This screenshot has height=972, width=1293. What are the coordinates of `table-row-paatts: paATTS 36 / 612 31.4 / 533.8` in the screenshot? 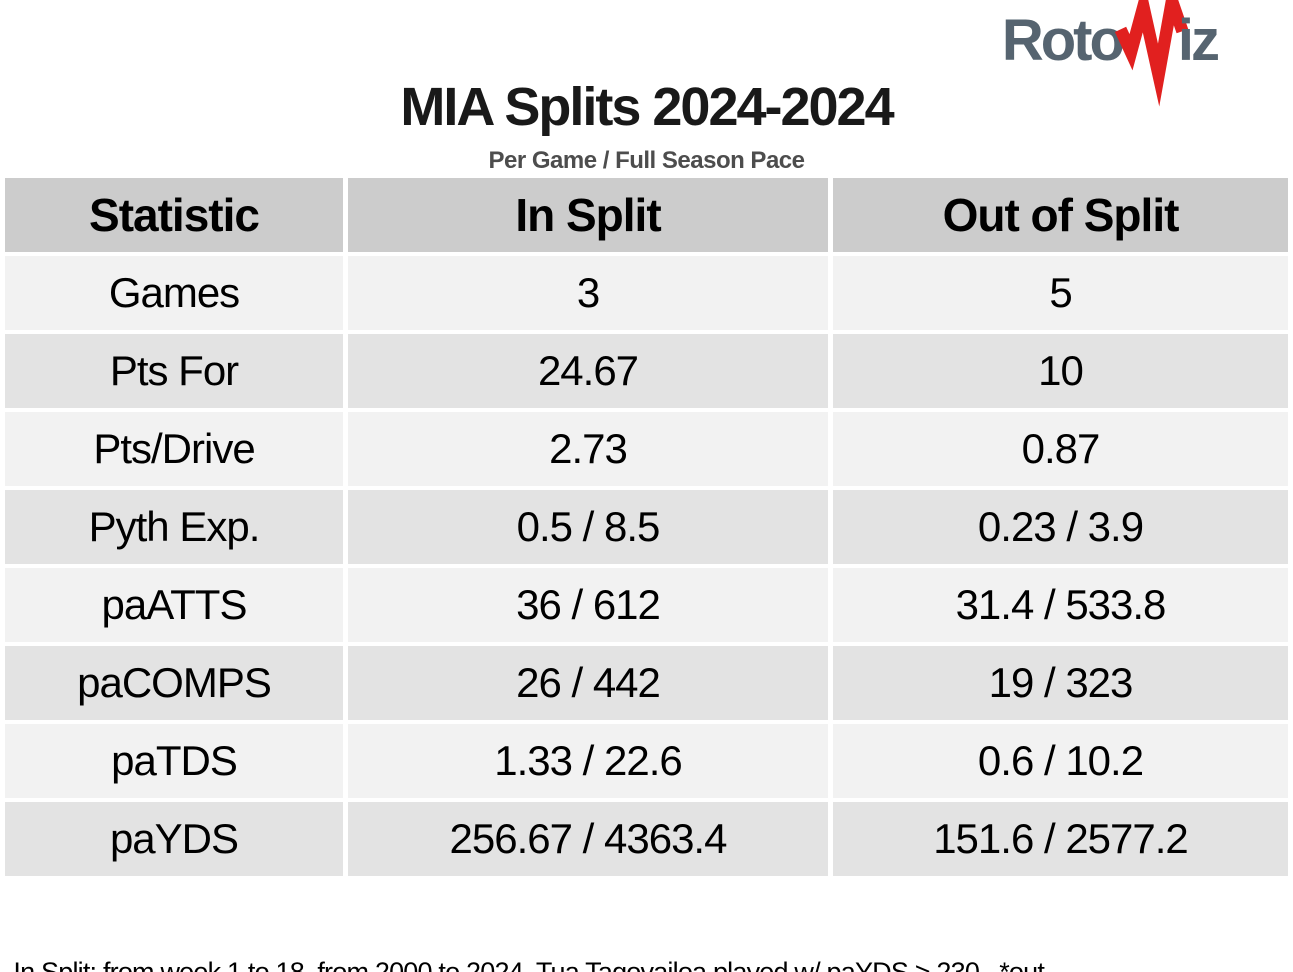 It's located at (646, 605).